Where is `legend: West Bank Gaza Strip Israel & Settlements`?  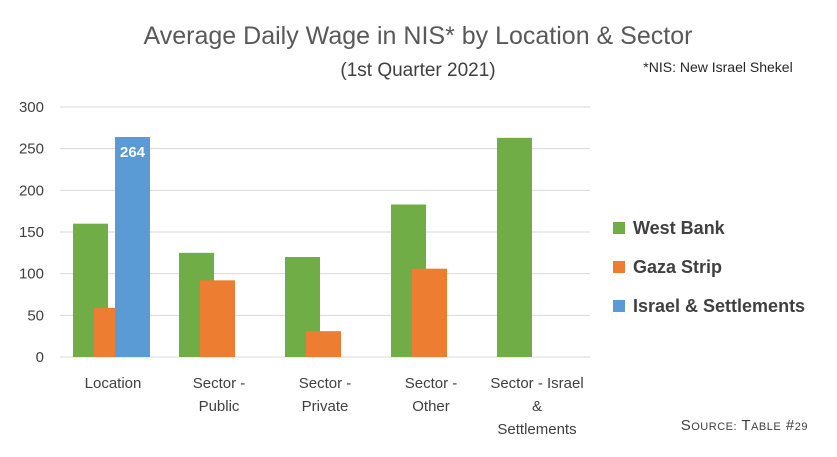
legend: West Bank Gaza Strip Israel & Settlements is located at coordinates (709, 267).